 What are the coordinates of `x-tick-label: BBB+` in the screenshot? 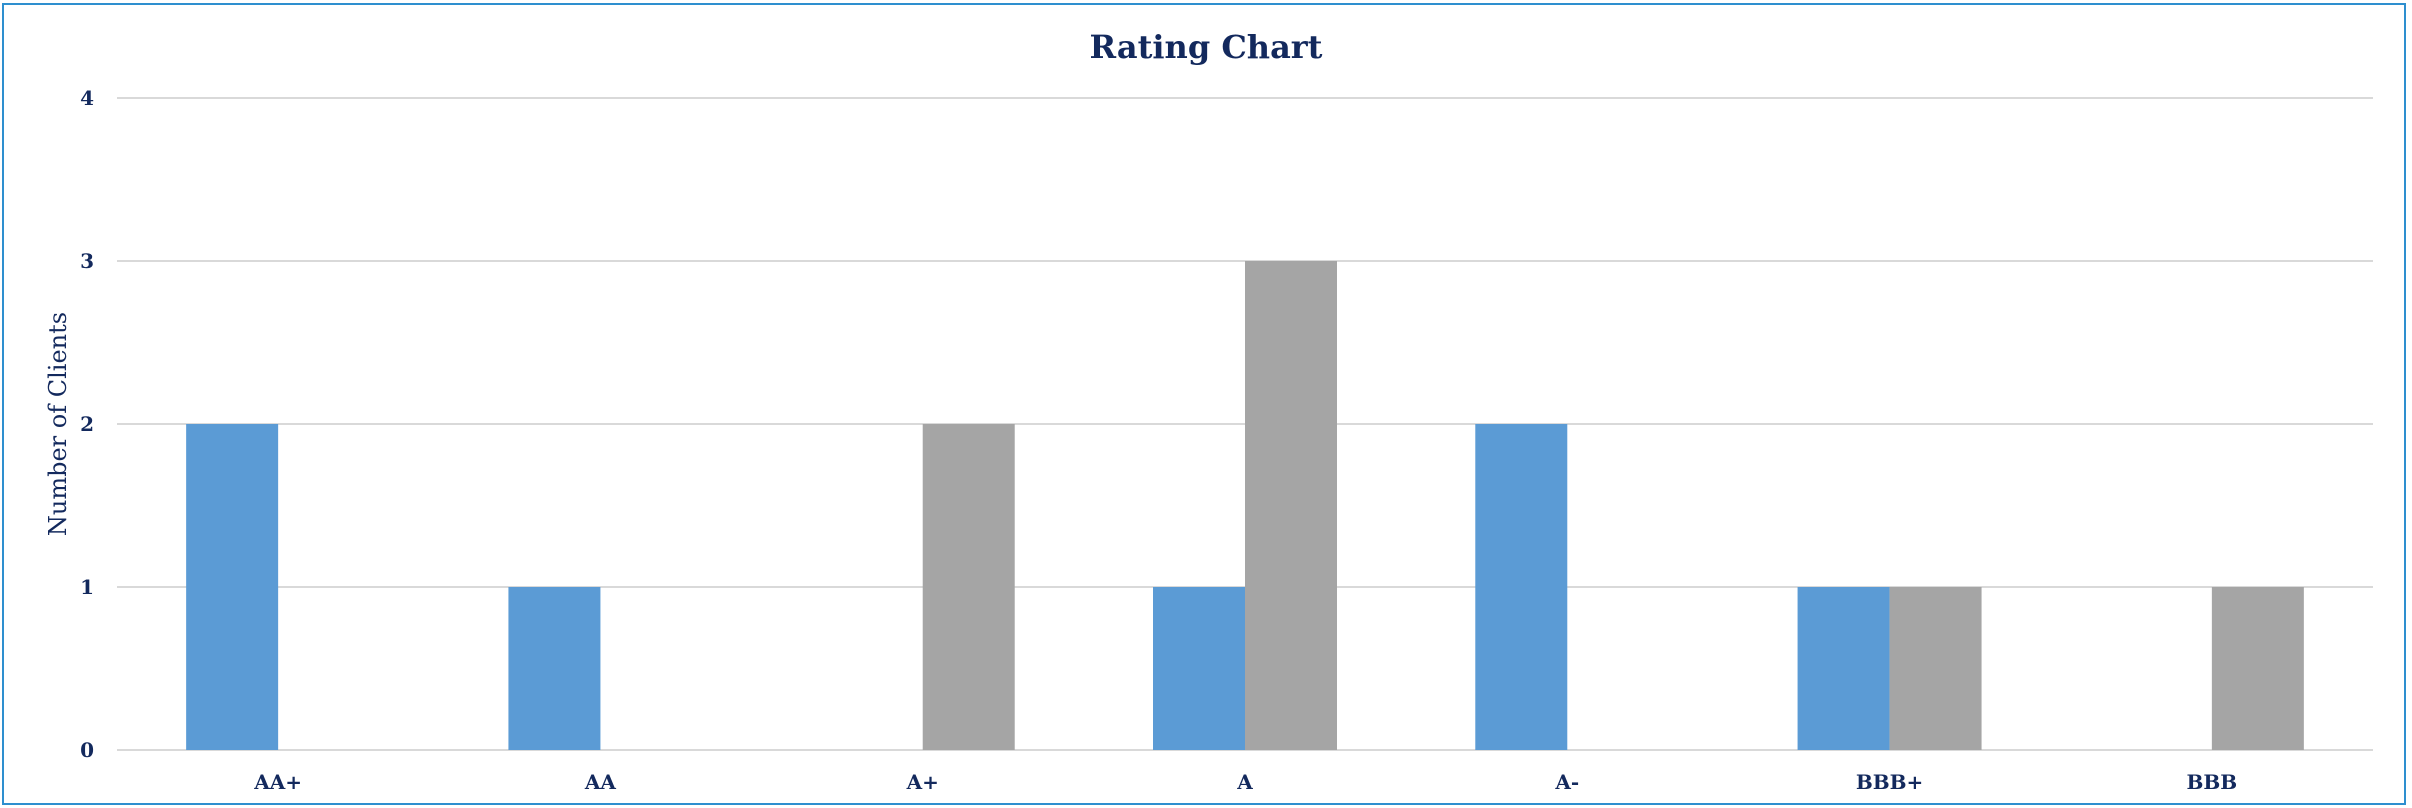 It's located at (1889, 782).